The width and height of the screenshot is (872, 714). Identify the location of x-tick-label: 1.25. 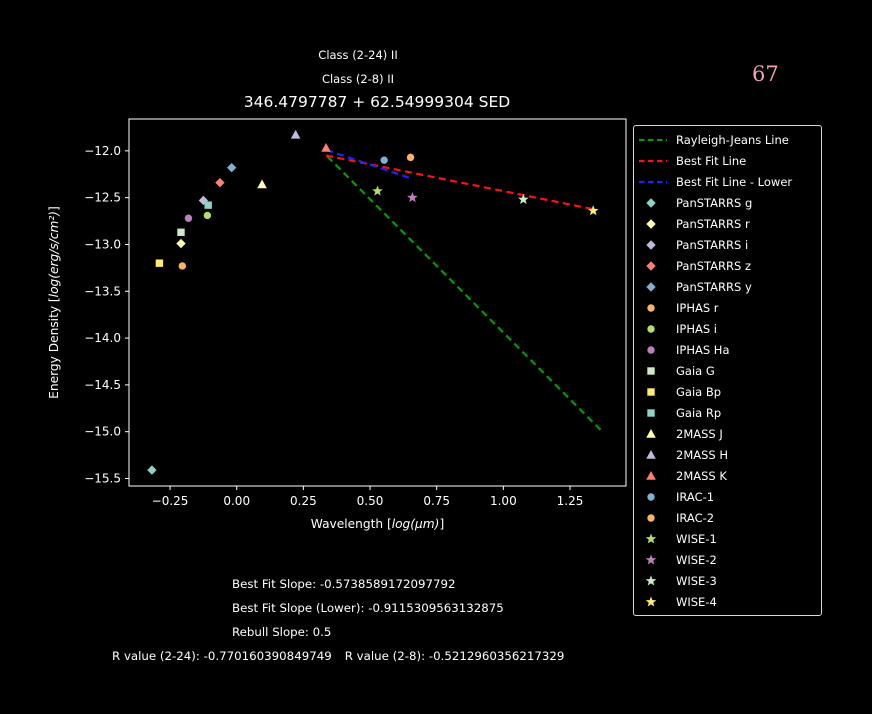
(570, 501).